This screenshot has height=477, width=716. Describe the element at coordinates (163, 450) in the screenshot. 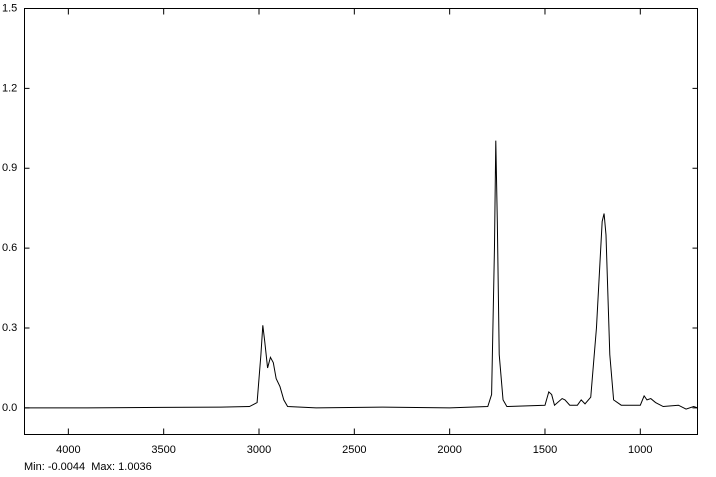

I see `x-tick-label: 3500` at that location.